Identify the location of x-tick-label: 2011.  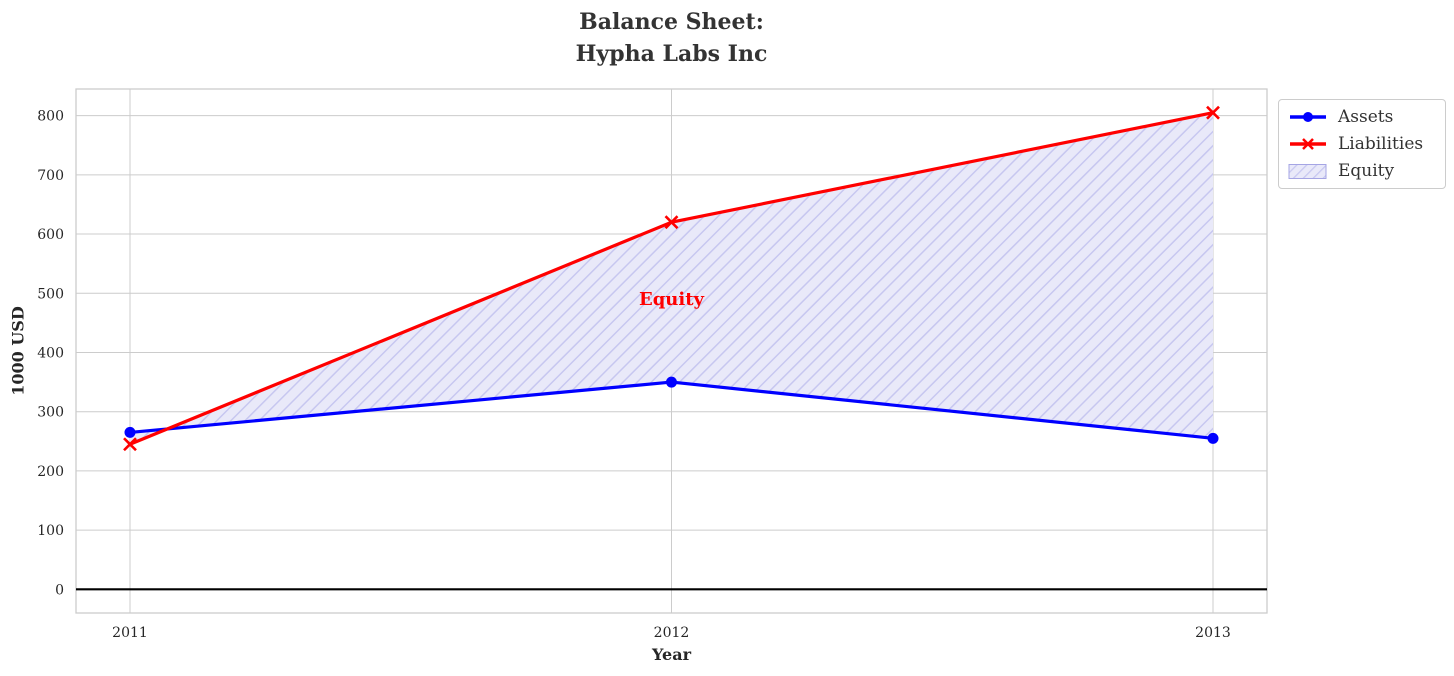
(130, 633).